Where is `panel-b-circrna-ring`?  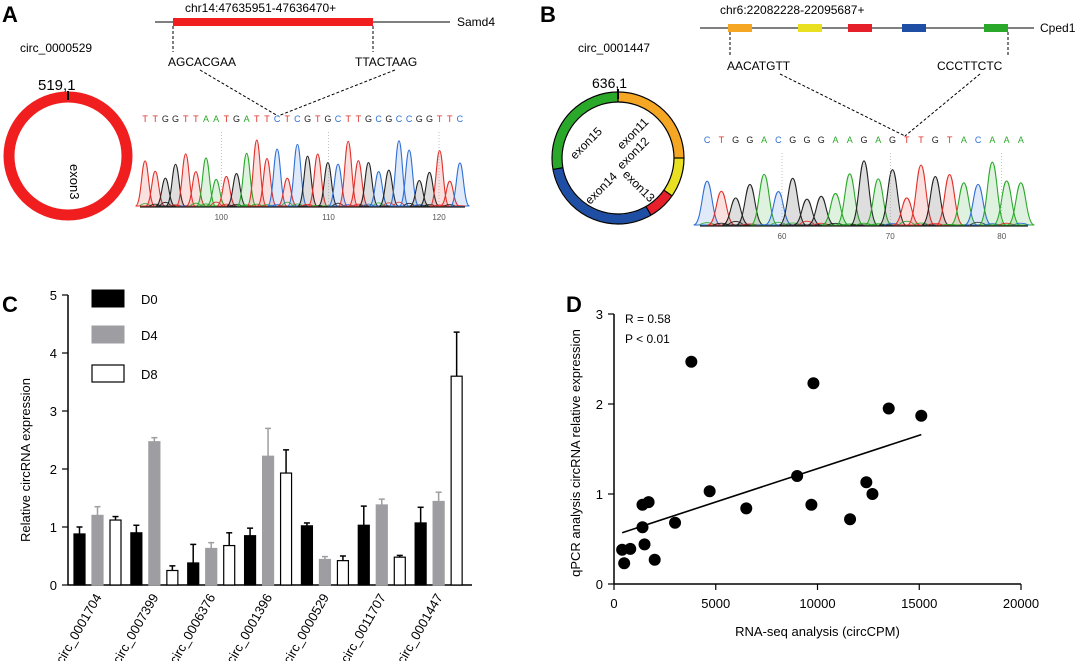
panel-b-circrna-ring is located at coordinates (618, 158).